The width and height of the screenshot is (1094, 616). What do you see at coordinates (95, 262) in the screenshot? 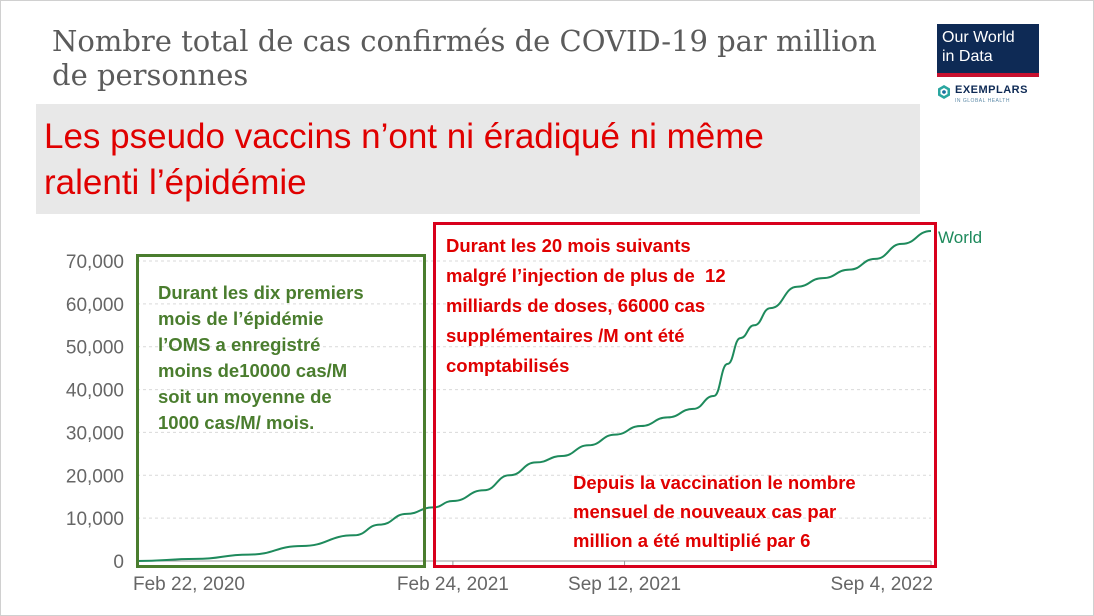
I see `y-tick-label: 70,000` at bounding box center [95, 262].